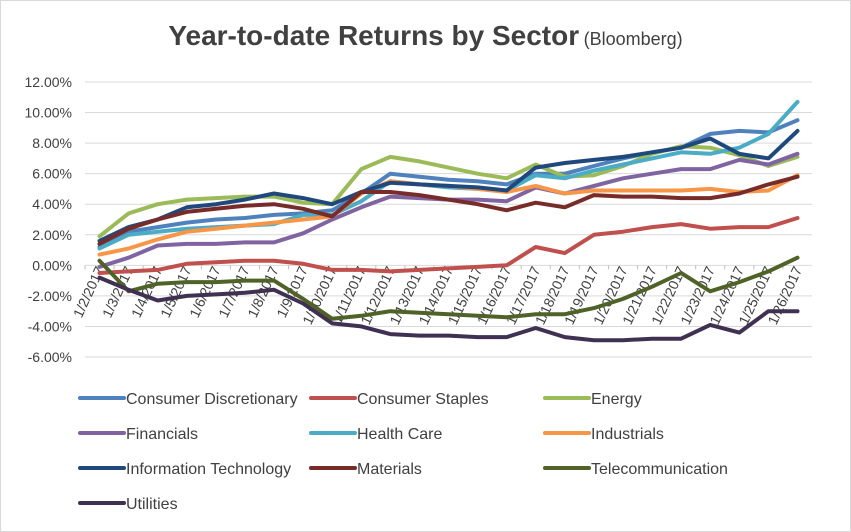 This screenshot has height=532, width=851. I want to click on legend-label: Energy, so click(616, 399).